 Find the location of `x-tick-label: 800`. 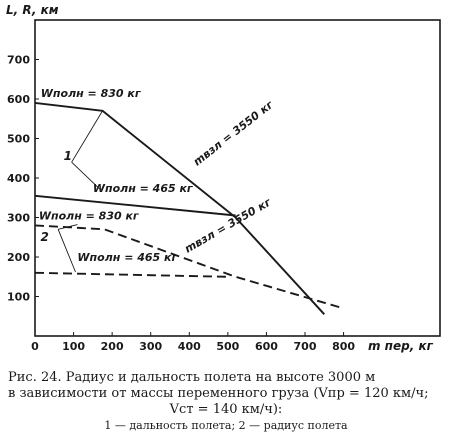

x-tick-label: 800 is located at coordinates (343, 346).